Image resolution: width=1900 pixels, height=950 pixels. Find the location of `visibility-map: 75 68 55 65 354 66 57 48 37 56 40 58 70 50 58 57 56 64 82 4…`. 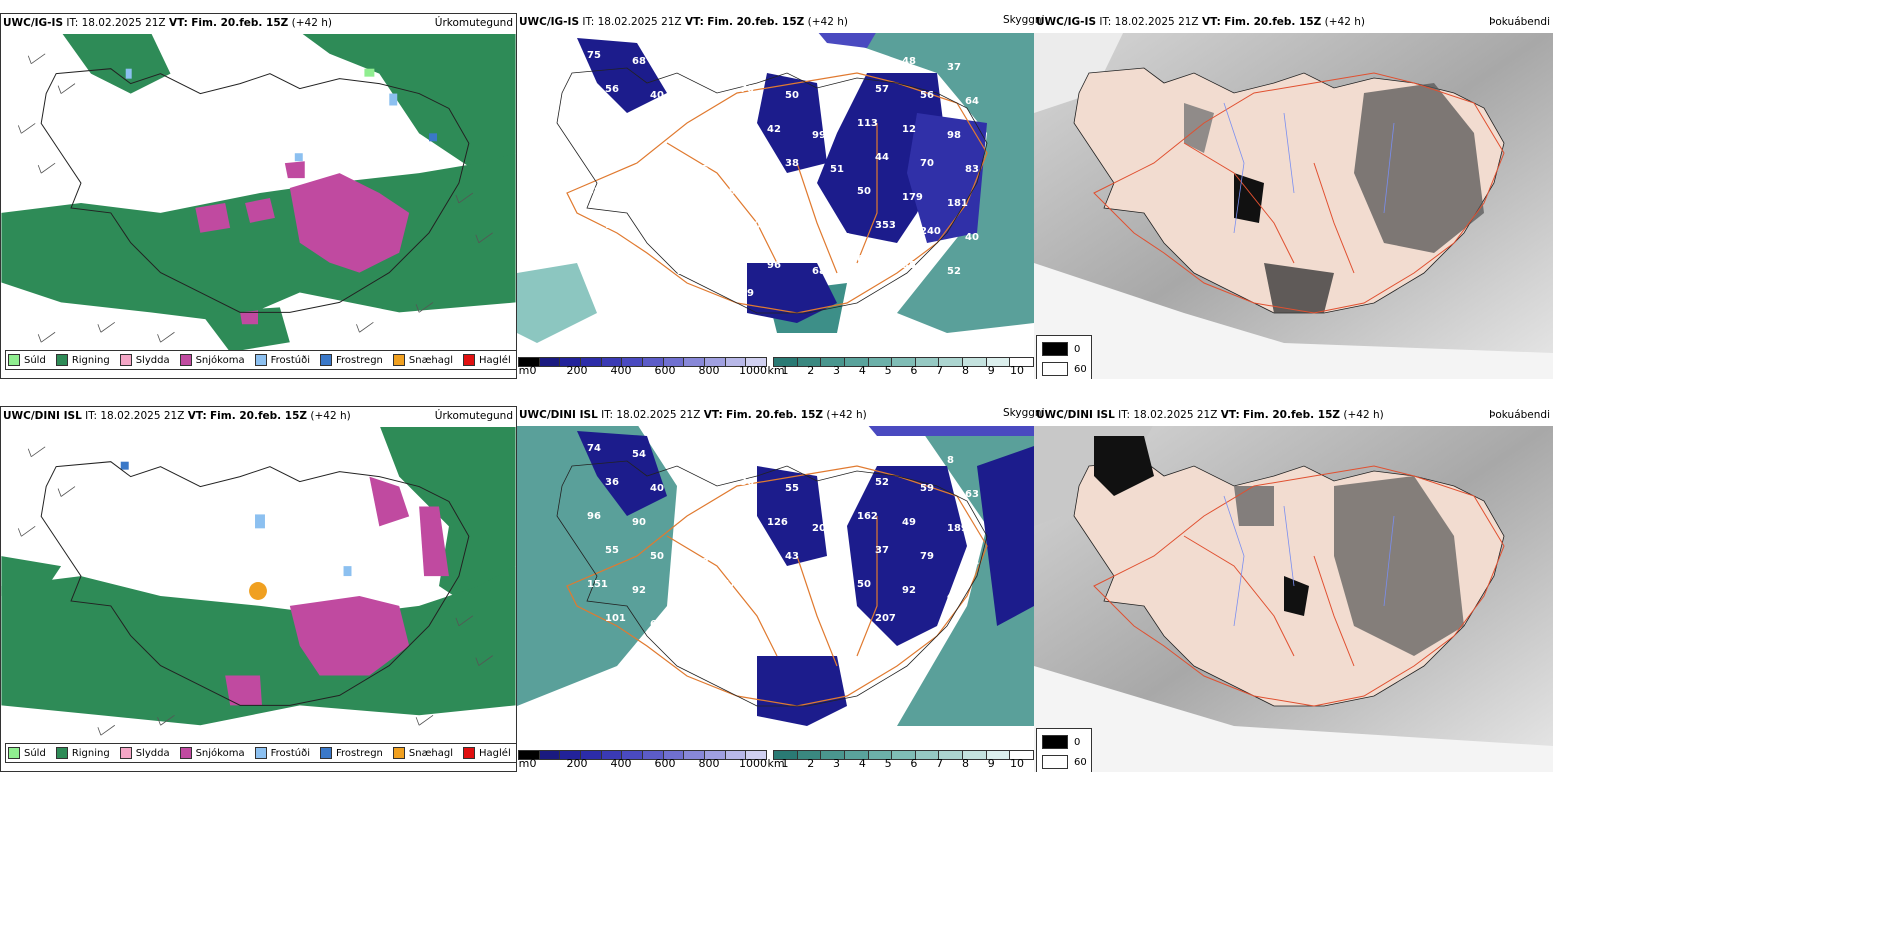

visibility-map: 75 68 55 65 354 66 57 48 37 56 40 58 70 50 58 57 56 64 82 4… is located at coordinates (775, 191).